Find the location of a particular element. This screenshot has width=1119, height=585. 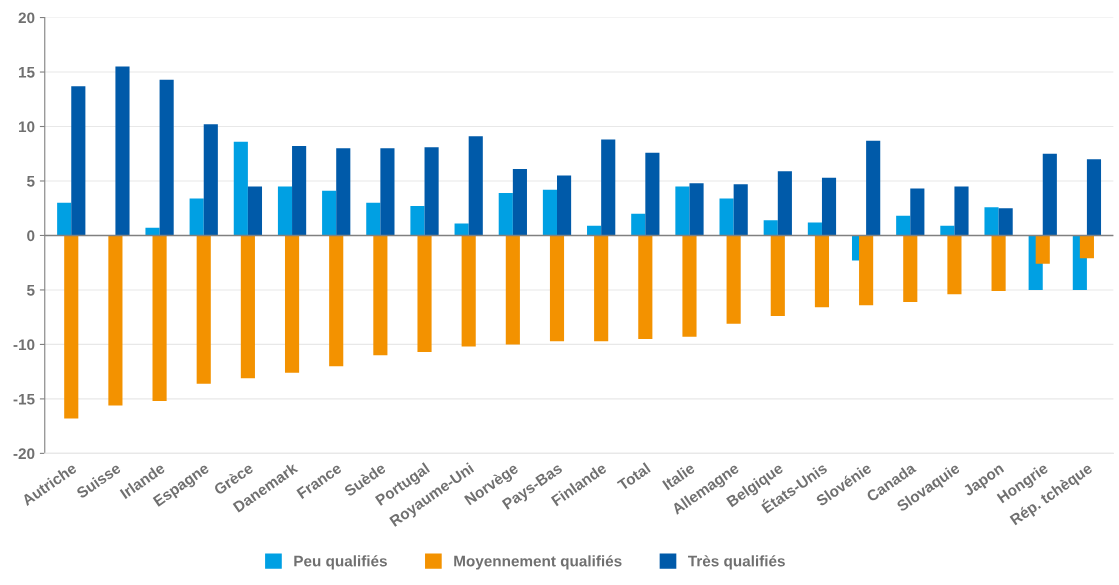

y-tick-label: 20 is located at coordinates (26, 18).